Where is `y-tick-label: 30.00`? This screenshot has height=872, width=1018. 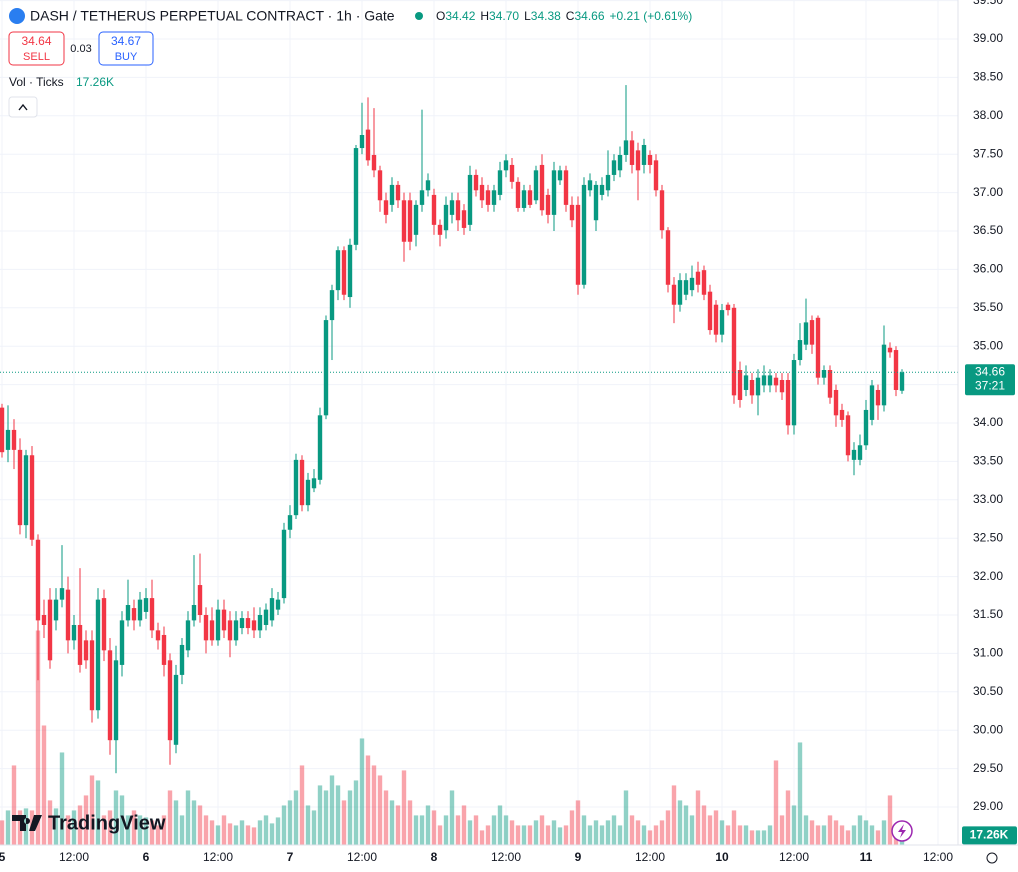 y-tick-label: 30.00 is located at coordinates (988, 729).